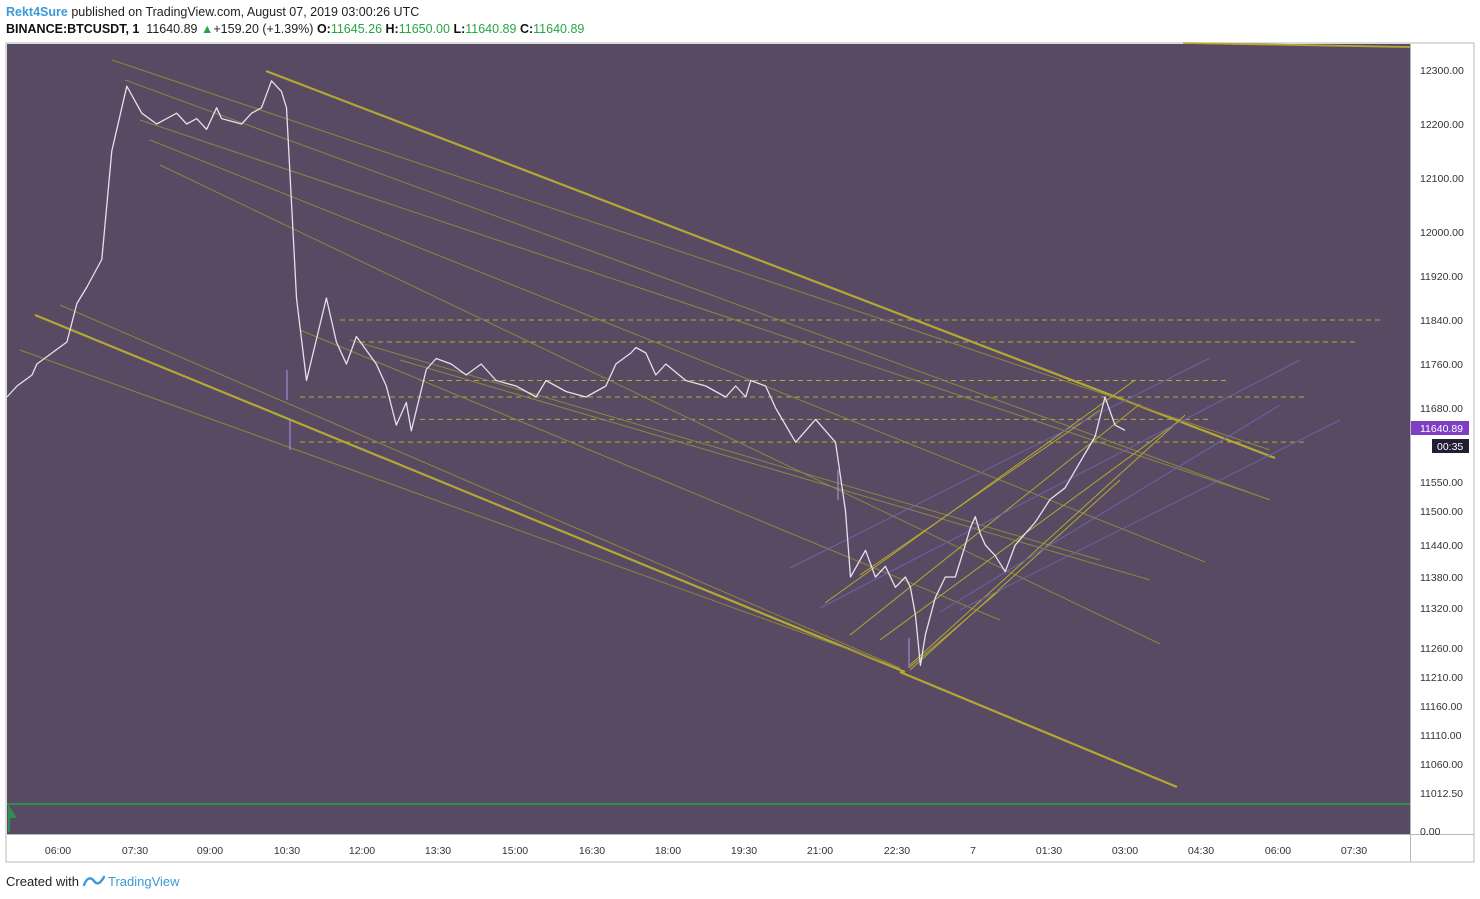  I want to click on volume-marker-icon, so click(12, 811).